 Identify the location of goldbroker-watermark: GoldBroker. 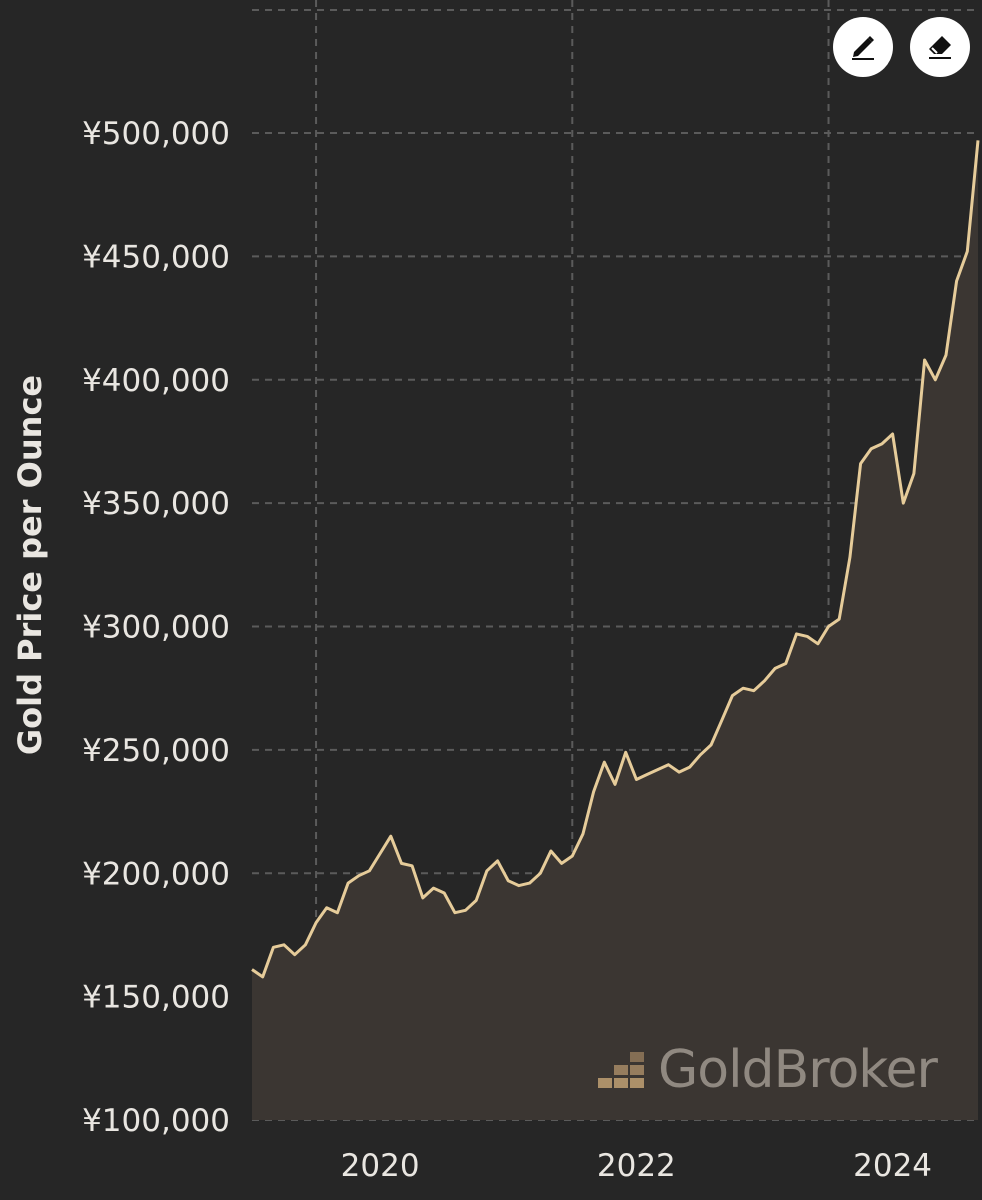
(767, 1070).